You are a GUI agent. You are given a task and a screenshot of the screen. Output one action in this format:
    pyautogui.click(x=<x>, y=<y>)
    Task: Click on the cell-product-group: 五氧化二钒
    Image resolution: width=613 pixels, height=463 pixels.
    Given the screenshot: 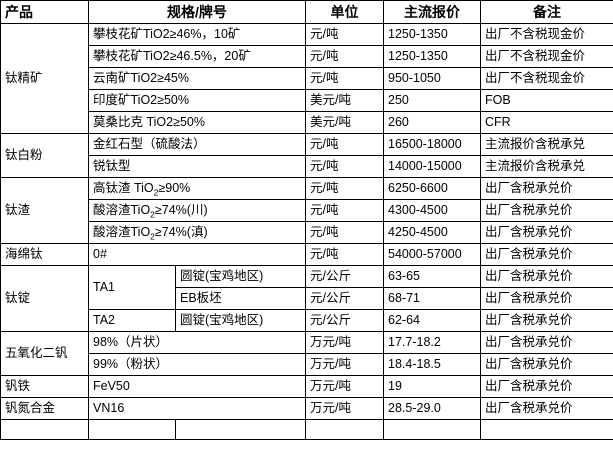 What is the action you would take?
    pyautogui.click(x=44, y=353)
    